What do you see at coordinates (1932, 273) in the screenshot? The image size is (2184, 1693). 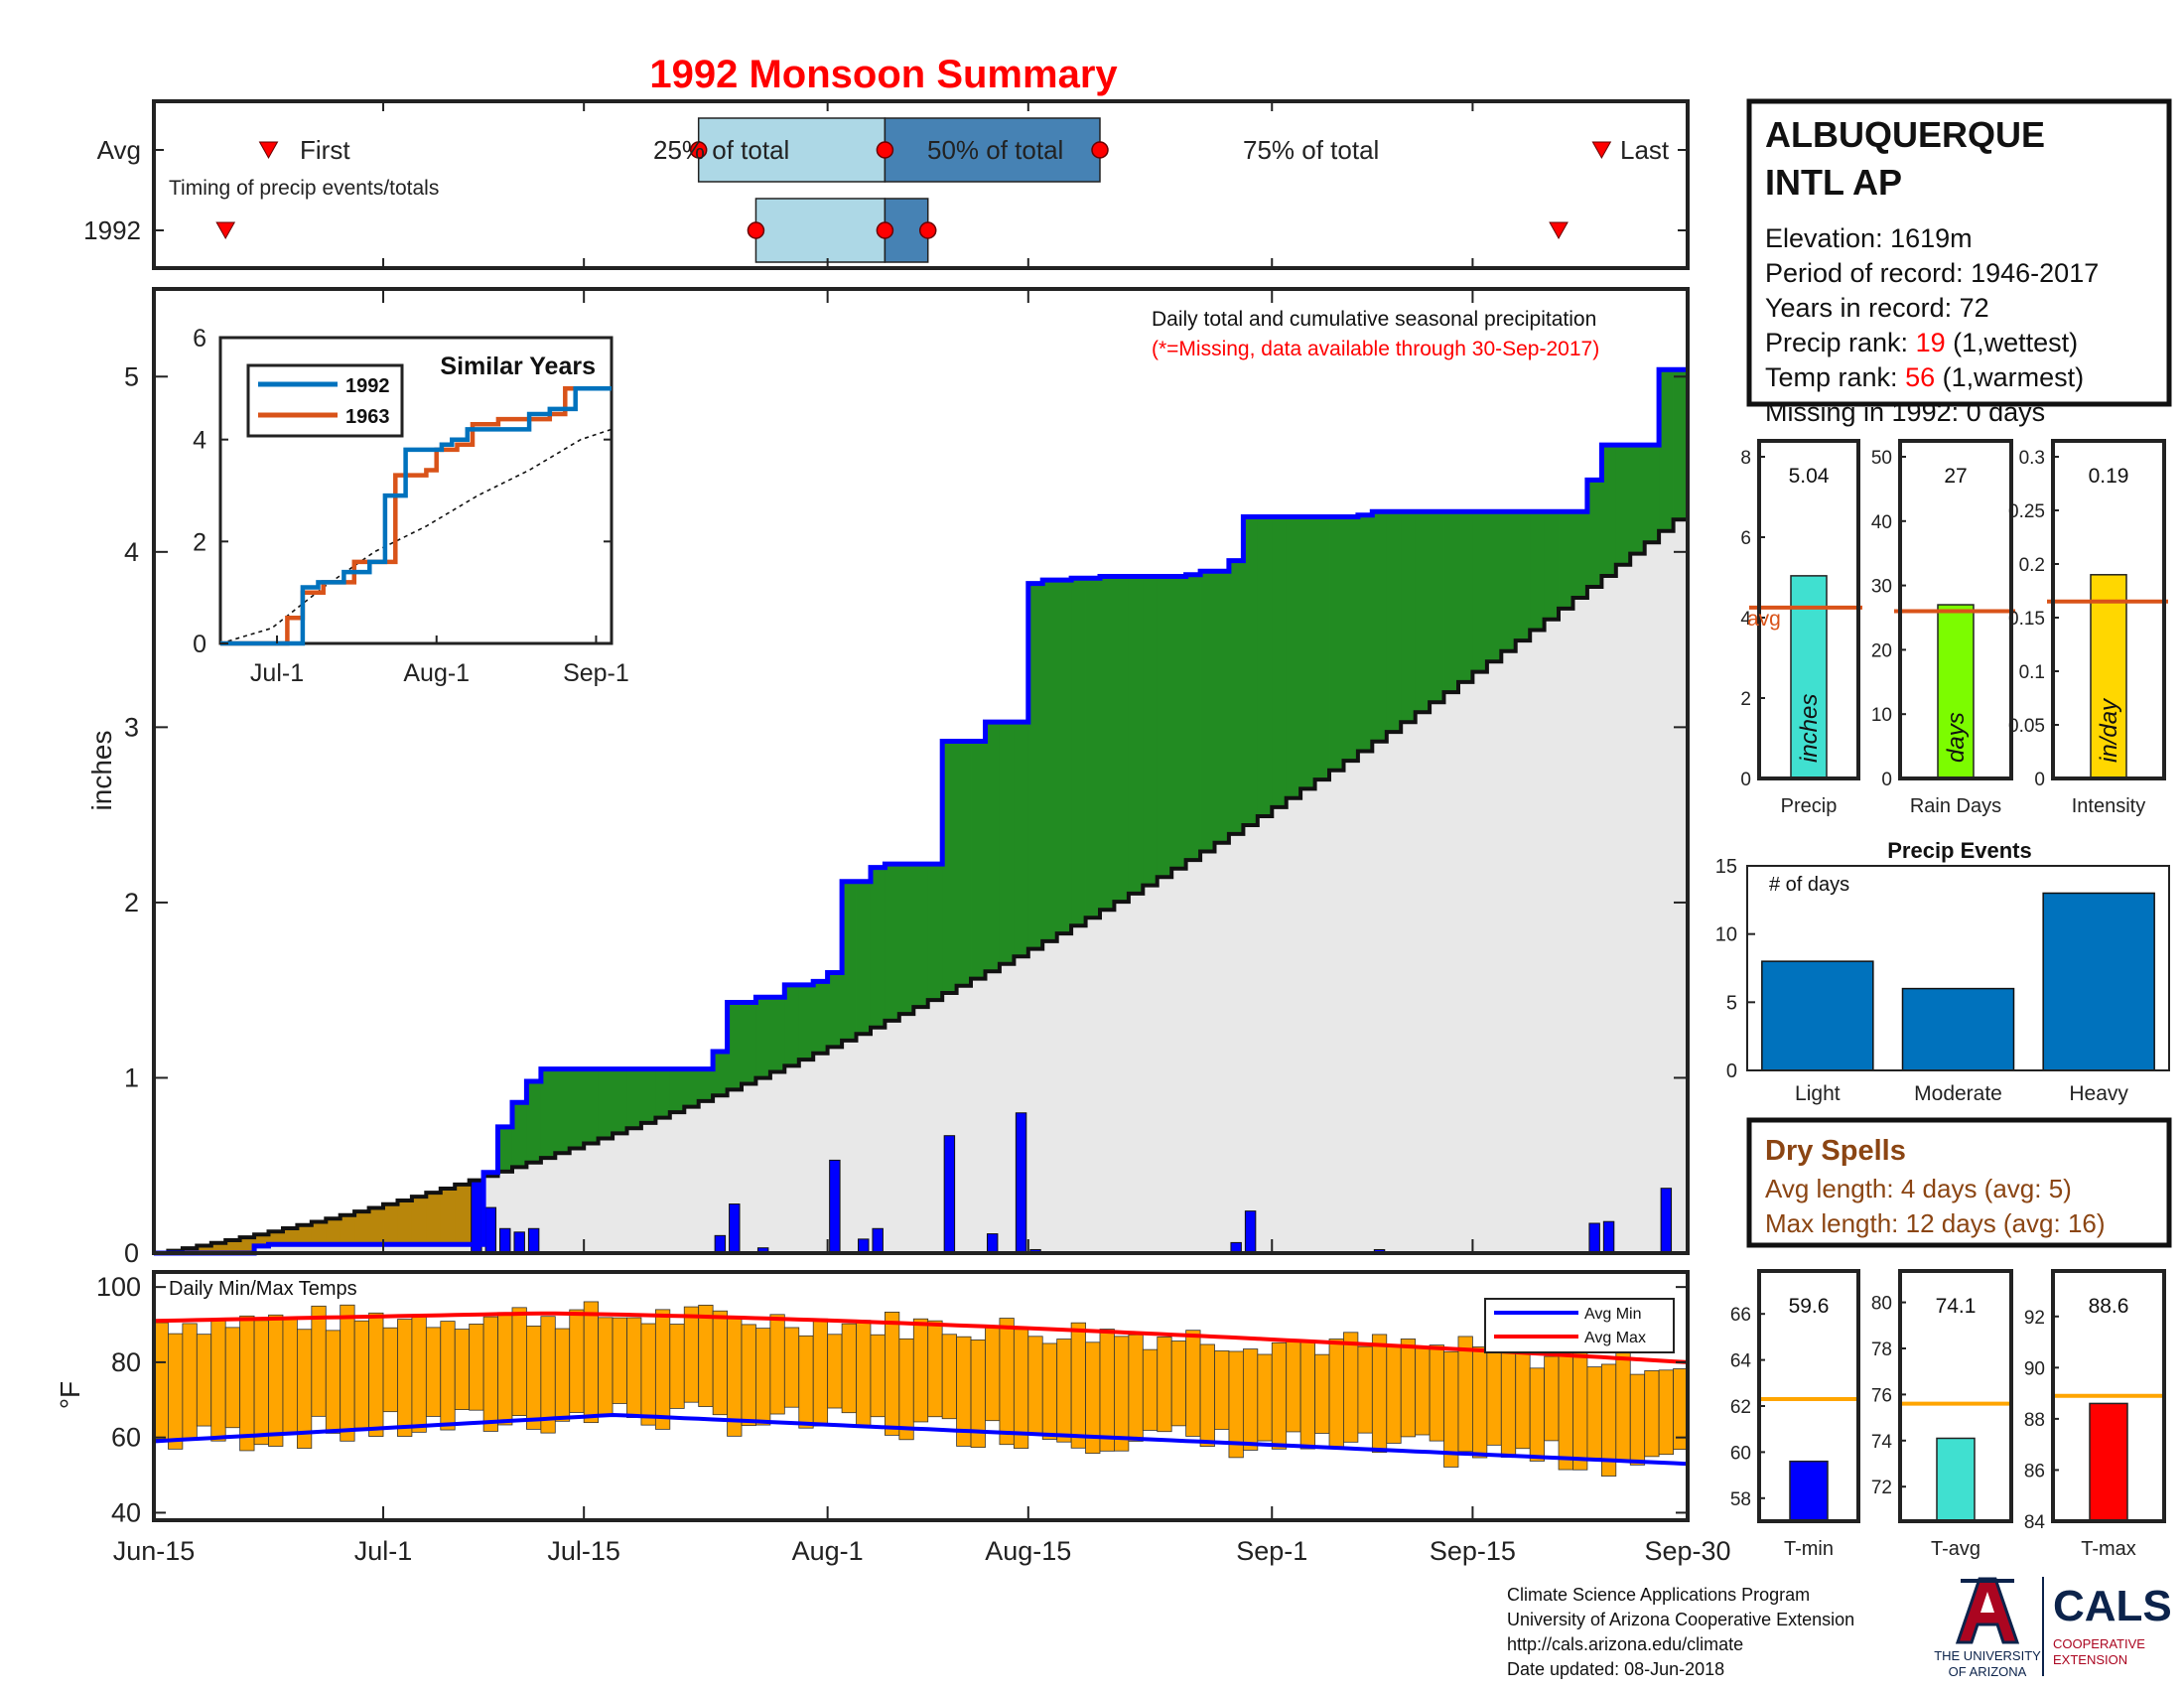 I see `station-period: Period of record: 1946-2017` at bounding box center [1932, 273].